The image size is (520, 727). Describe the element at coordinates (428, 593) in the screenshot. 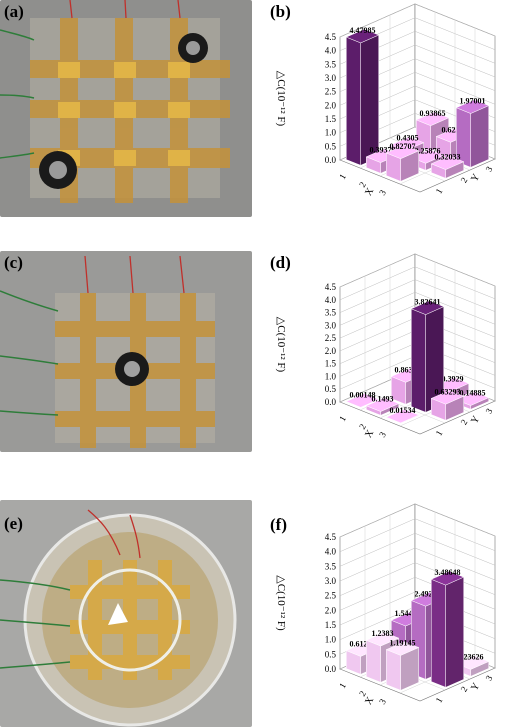

I see `bar-value-label: 2.49274` at that location.